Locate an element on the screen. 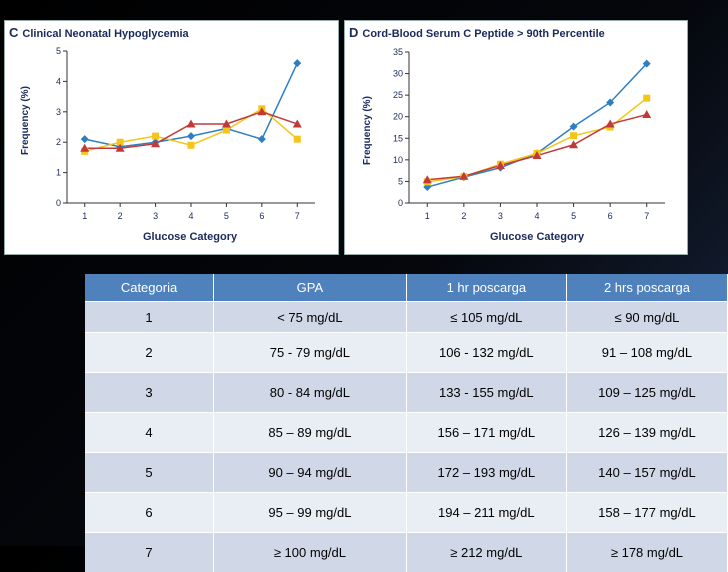 The height and width of the screenshot is (572, 728). cell: < 75 mg/dL is located at coordinates (310, 317).